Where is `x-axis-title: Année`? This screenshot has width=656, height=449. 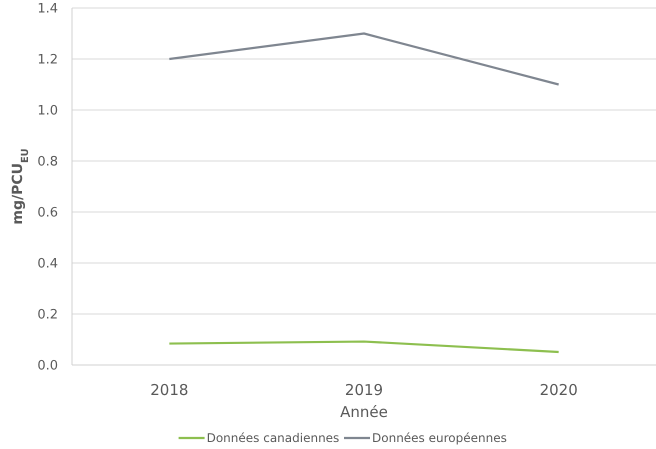 x-axis-title: Année is located at coordinates (364, 412).